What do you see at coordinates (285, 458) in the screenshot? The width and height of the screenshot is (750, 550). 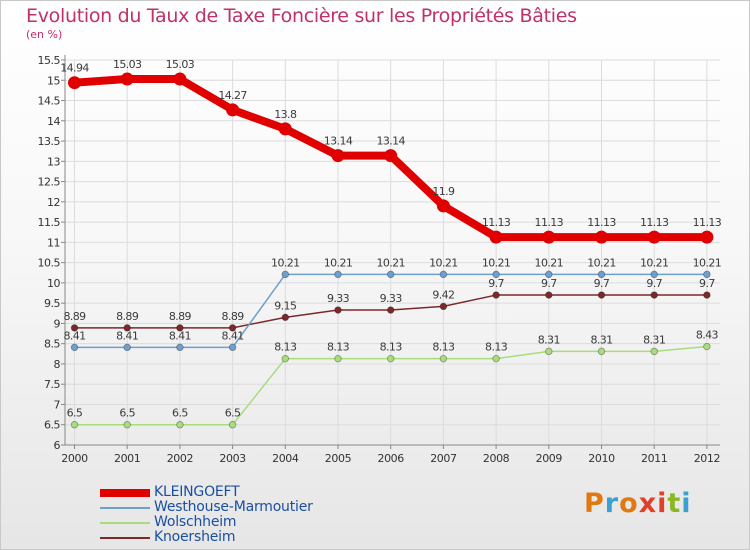 I see `x-tick-label: 2004` at bounding box center [285, 458].